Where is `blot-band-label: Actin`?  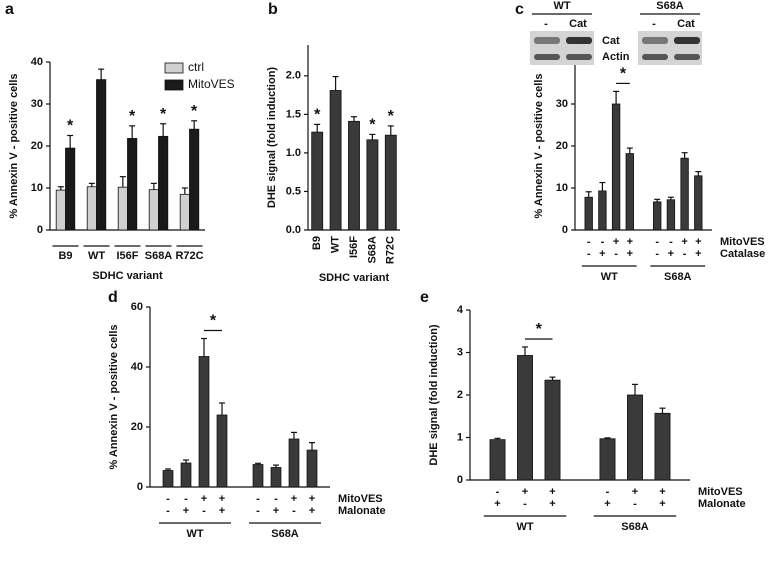
blot-band-label: Actin is located at coordinates (616, 57).